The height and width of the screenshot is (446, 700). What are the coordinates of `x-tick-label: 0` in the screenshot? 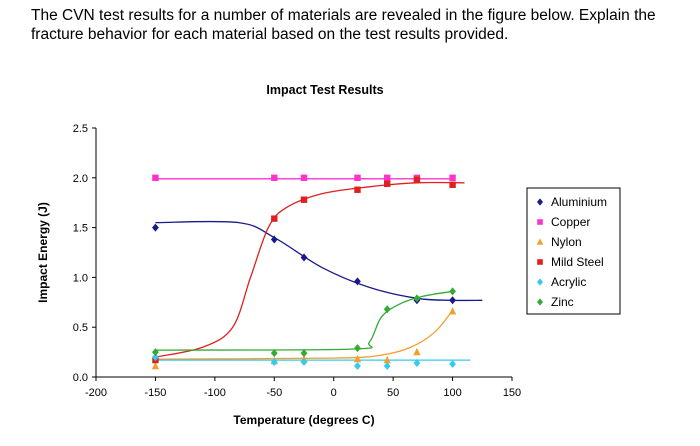 It's located at (334, 393).